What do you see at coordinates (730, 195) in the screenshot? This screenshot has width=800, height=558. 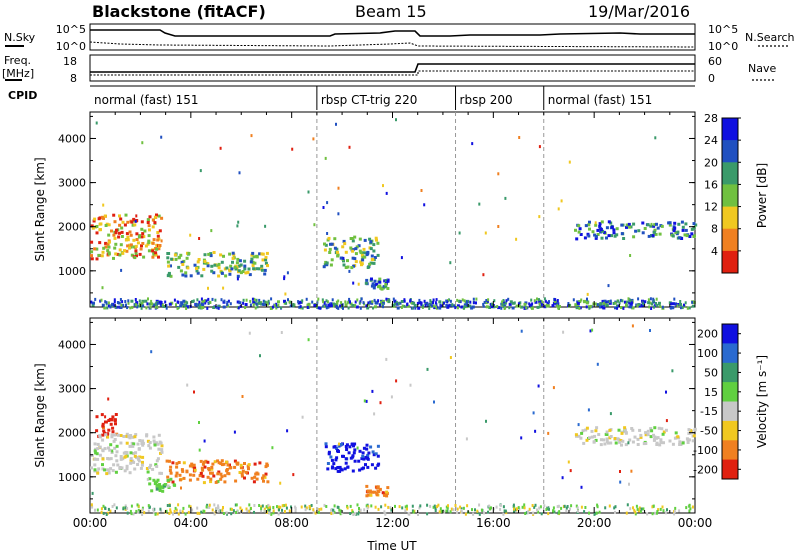 I see `colorbar-frame` at bounding box center [730, 195].